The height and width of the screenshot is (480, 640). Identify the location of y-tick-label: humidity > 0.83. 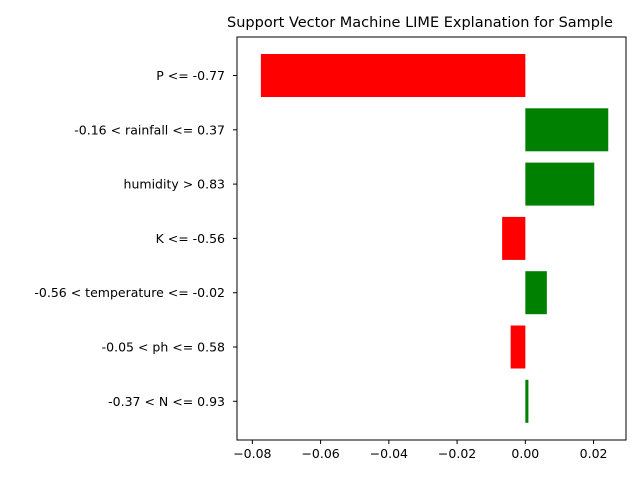
(174, 184).